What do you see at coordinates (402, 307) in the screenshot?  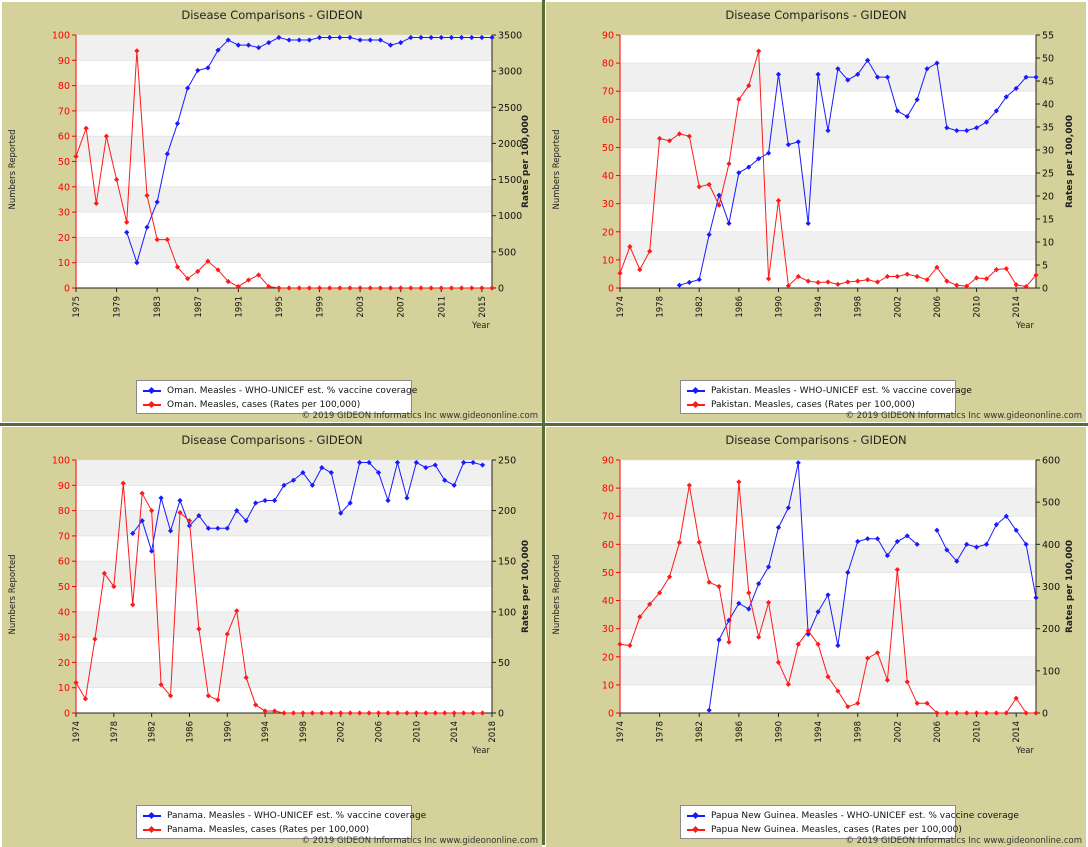 I see `x-tick-label: 2007` at bounding box center [402, 307].